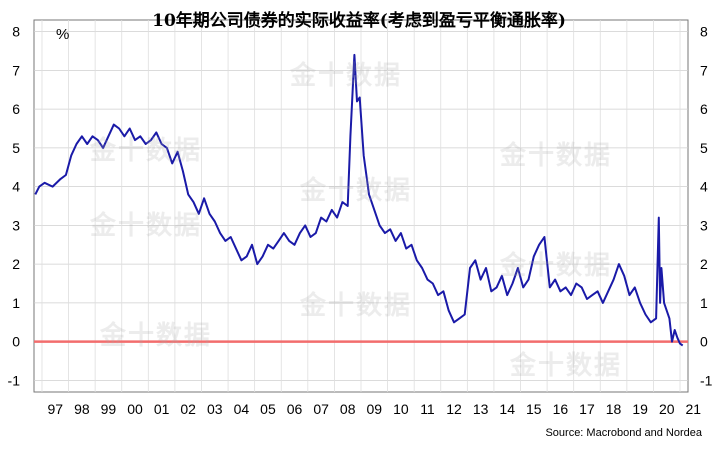 The width and height of the screenshot is (718, 452). What do you see at coordinates (162, 409) in the screenshot?
I see `x-tick-label: 01` at bounding box center [162, 409].